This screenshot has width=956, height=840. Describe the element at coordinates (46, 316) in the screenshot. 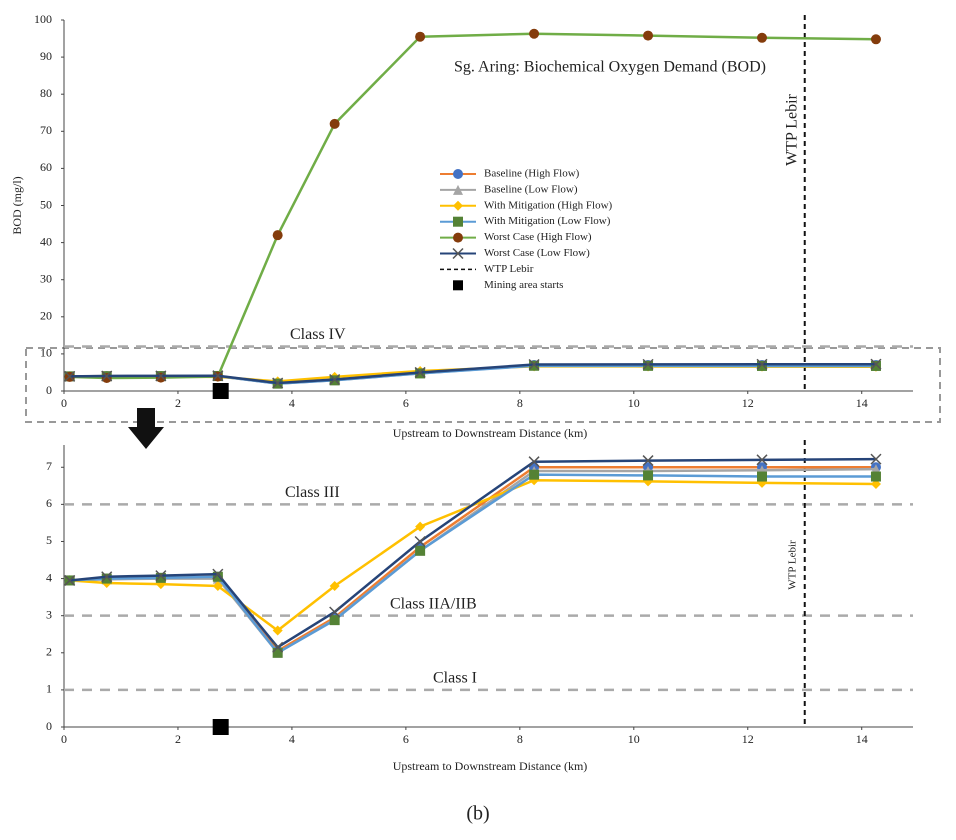

I see `y-tick-label: 20` at that location.